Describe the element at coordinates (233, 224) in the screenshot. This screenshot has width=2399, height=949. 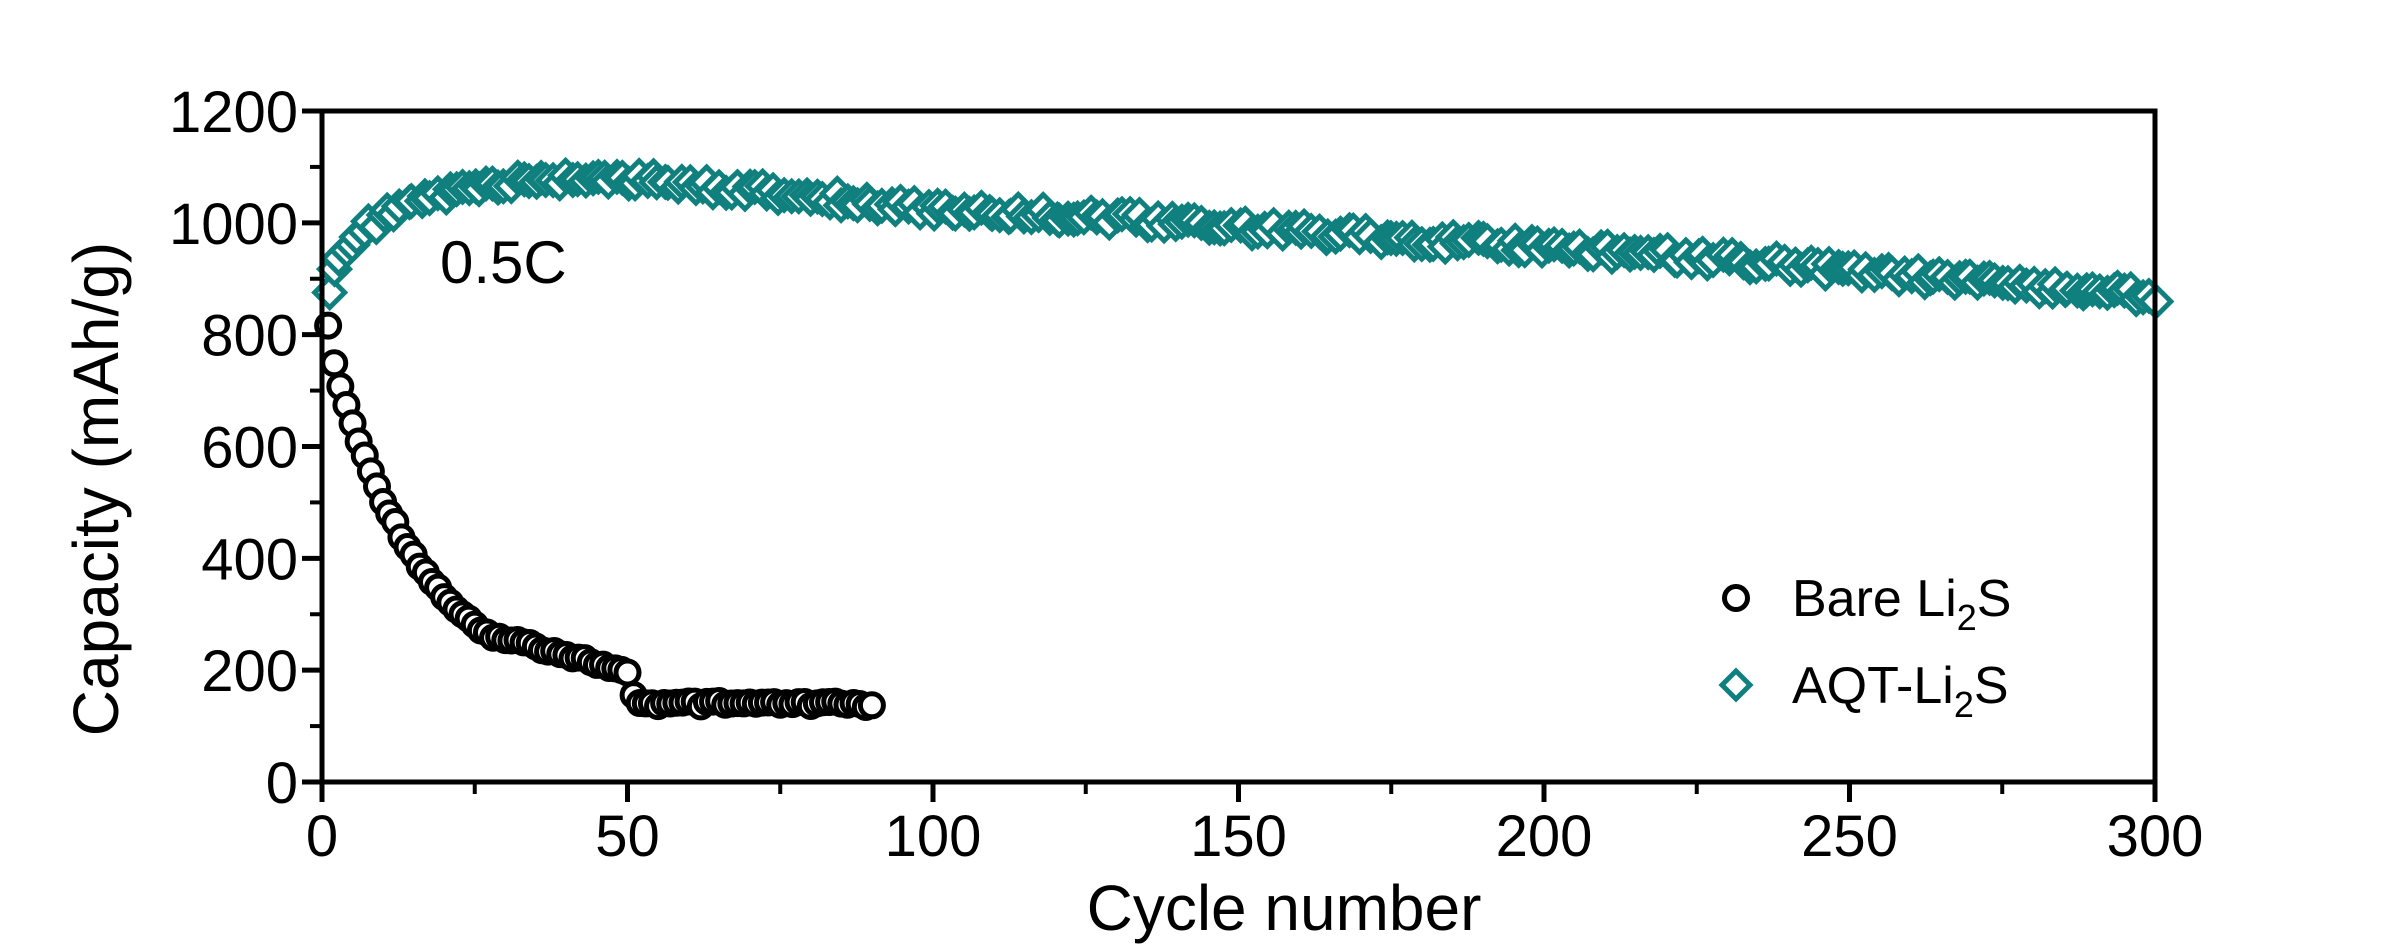
I see `y-tick-label: 1000` at that location.